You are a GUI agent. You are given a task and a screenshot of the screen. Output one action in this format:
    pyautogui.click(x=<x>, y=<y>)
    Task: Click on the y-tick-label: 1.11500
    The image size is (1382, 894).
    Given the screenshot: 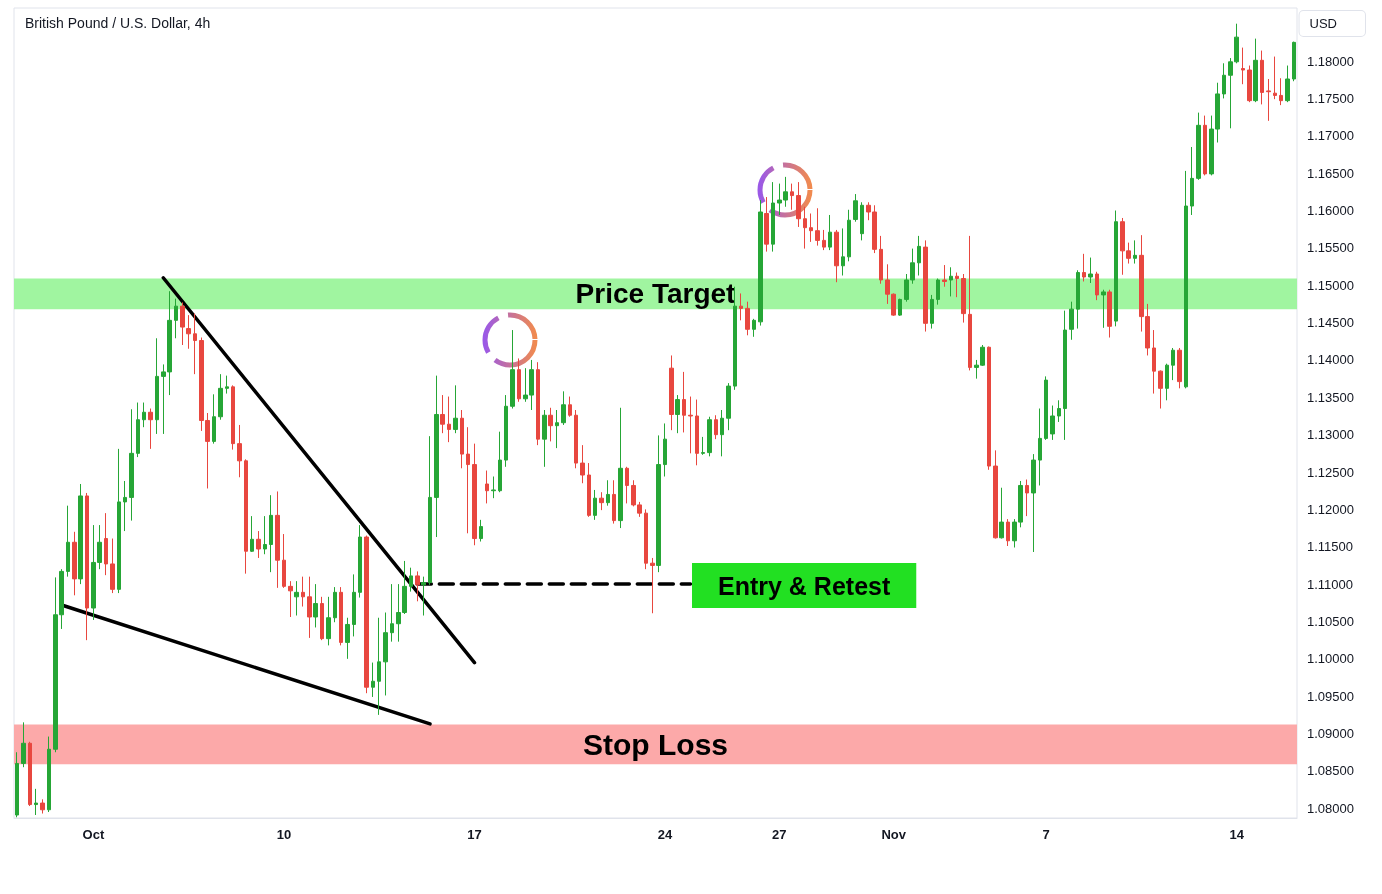 What is the action you would take?
    pyautogui.click(x=1330, y=547)
    